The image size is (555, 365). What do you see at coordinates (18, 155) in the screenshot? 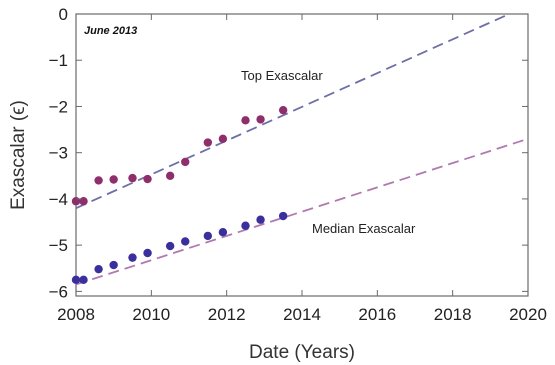
I see `y-axis-title: Exascalar (ϵ)` at bounding box center [18, 155].